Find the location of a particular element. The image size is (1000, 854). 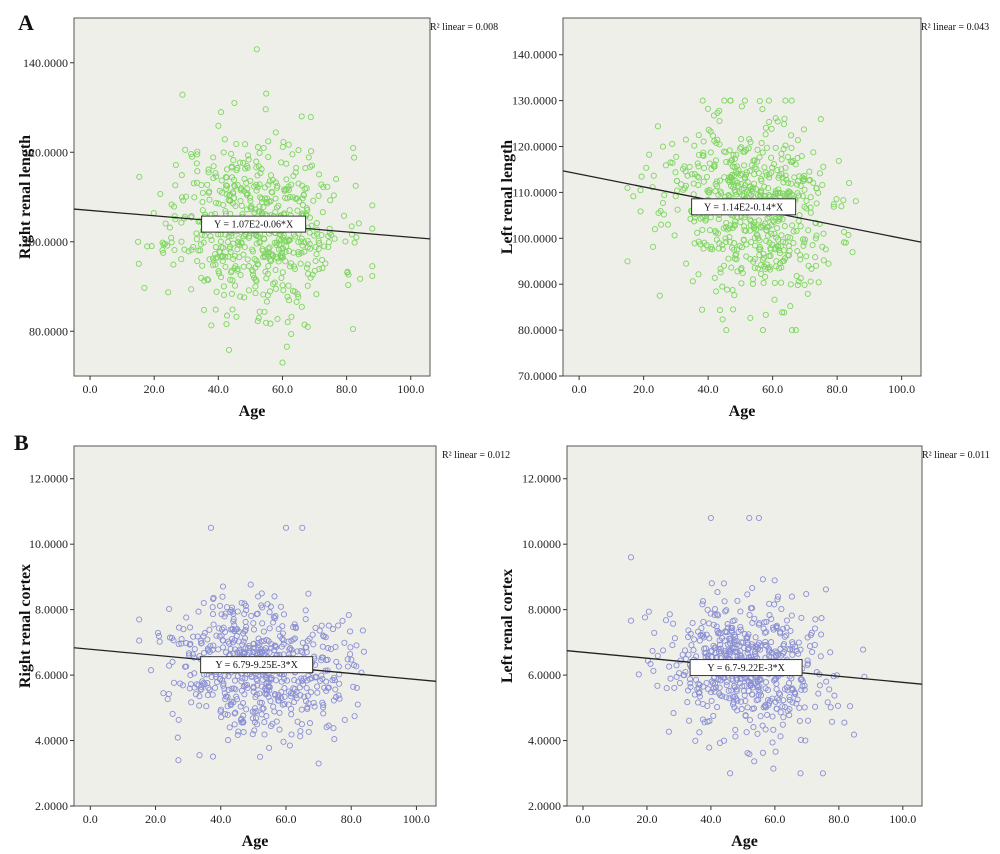

x-tick-label: 100.0 is located at coordinates (410, 389).